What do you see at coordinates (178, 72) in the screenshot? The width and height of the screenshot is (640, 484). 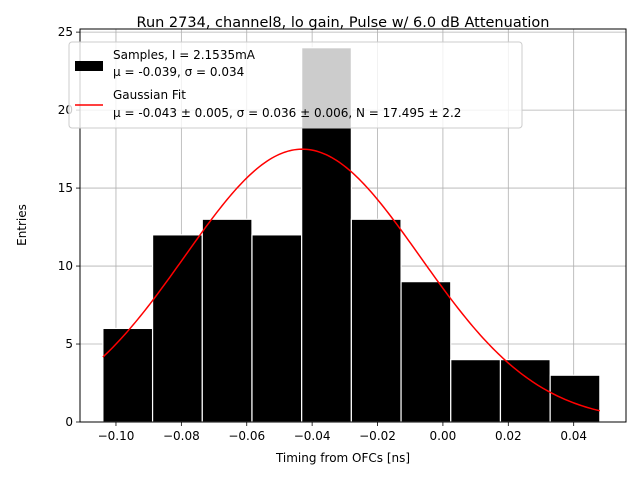 I see `legend-samples-line2: μ = -0.039, σ = 0.034` at bounding box center [178, 72].